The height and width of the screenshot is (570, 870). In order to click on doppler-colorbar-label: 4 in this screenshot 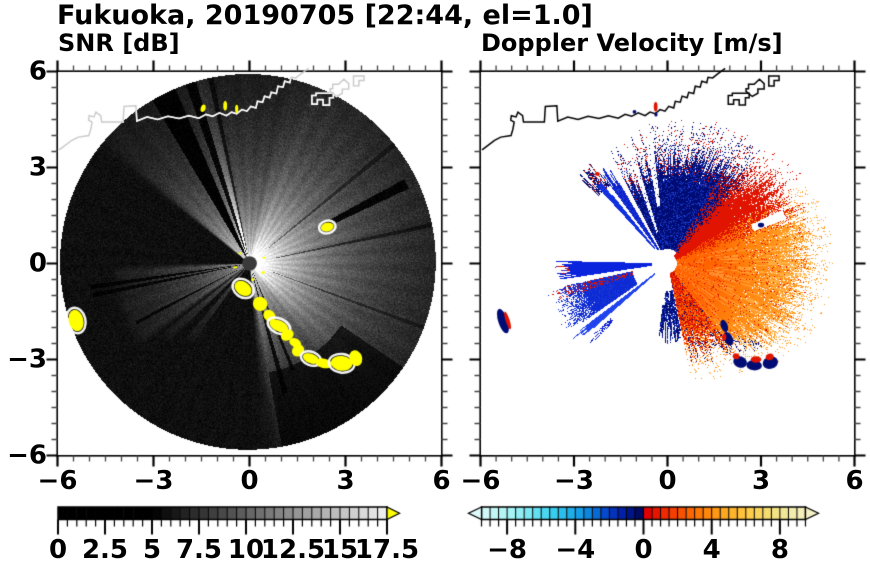, I will do `click(711, 550)`.